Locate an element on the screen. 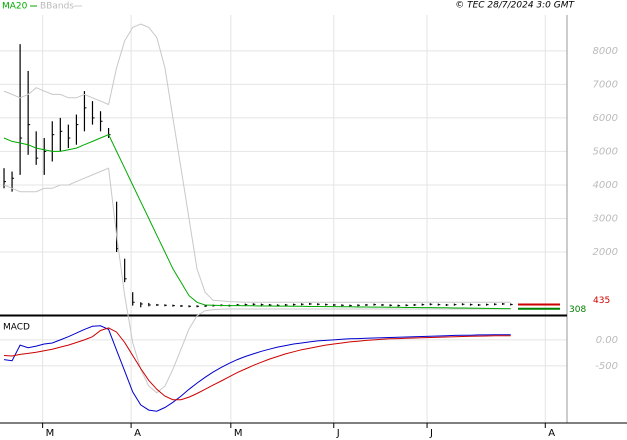 The height and width of the screenshot is (440, 627). legend-ma20: MA20 is located at coordinates (15, 7).